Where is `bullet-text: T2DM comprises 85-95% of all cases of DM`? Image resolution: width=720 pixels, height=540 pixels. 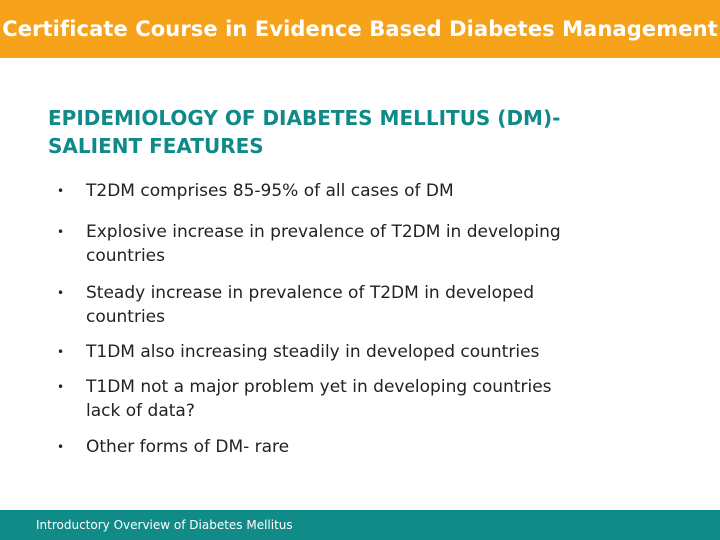
bullet-text: T2DM comprises 85-95% of all cases of DM is located at coordinates (270, 191).